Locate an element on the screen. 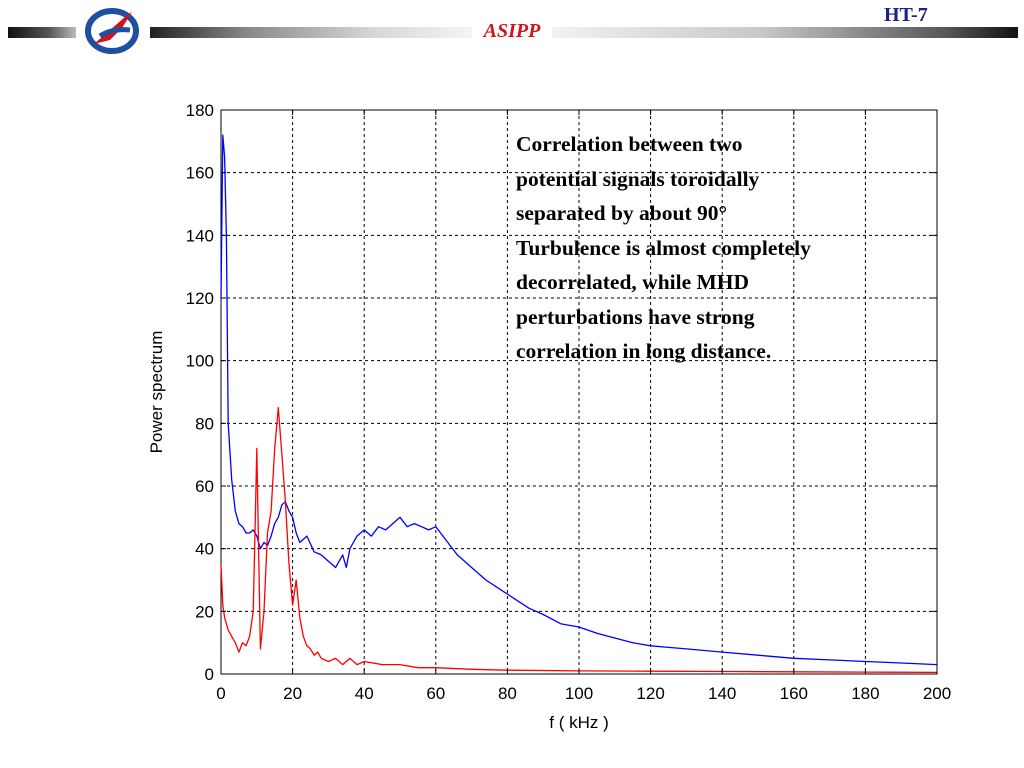 The height and width of the screenshot is (768, 1024). y-tick-label: 140 is located at coordinates (200, 235).